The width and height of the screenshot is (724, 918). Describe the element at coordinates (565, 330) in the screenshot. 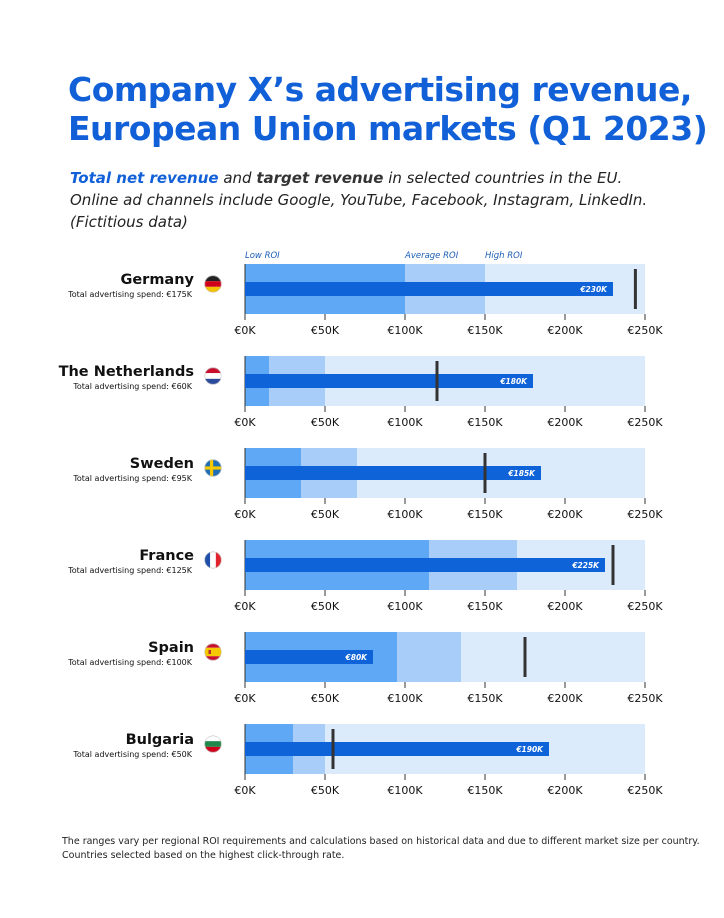

I see `germany-tick-label-4: €200K` at that location.